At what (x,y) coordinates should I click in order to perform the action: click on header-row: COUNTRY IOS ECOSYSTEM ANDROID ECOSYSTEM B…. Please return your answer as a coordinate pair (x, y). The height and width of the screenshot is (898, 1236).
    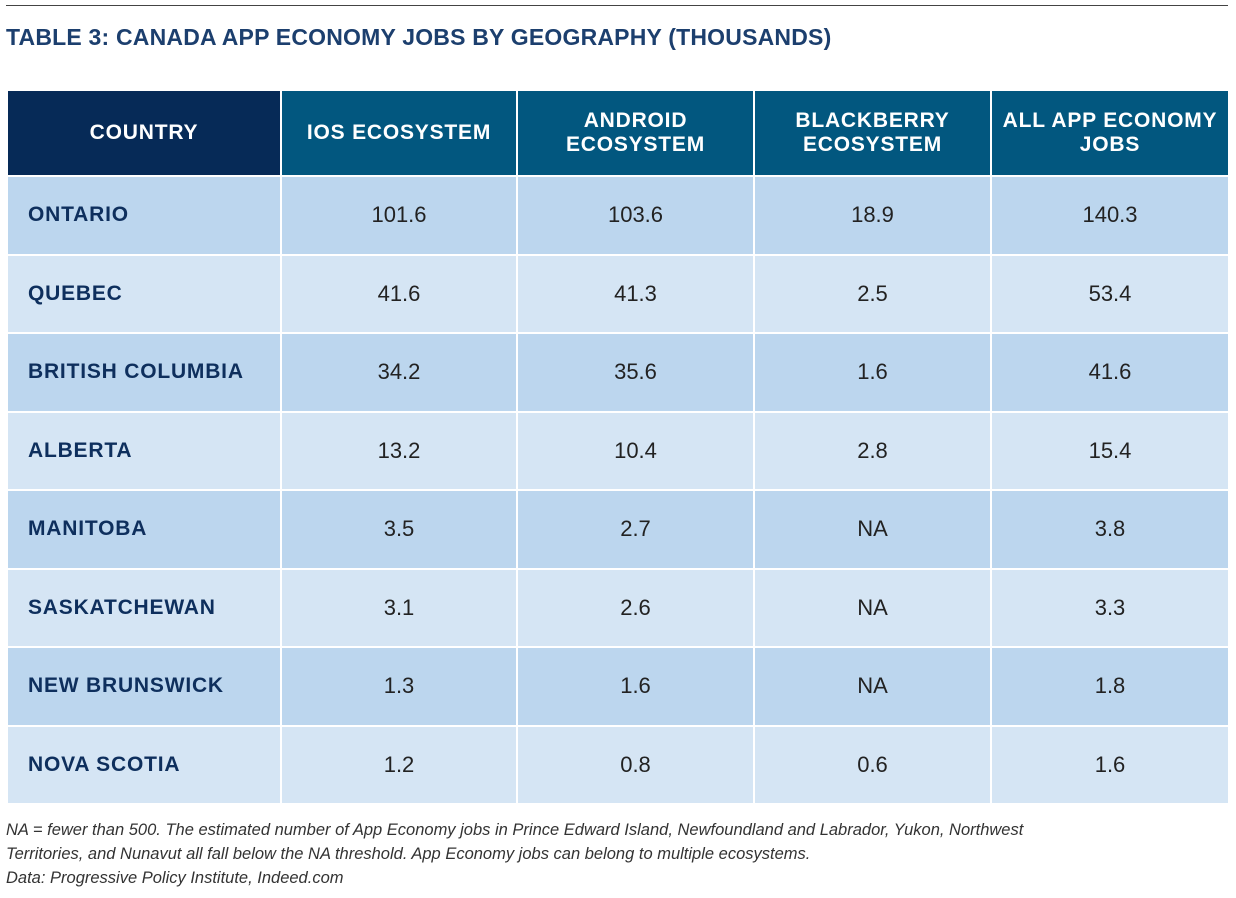
    Looking at the image, I should click on (618, 133).